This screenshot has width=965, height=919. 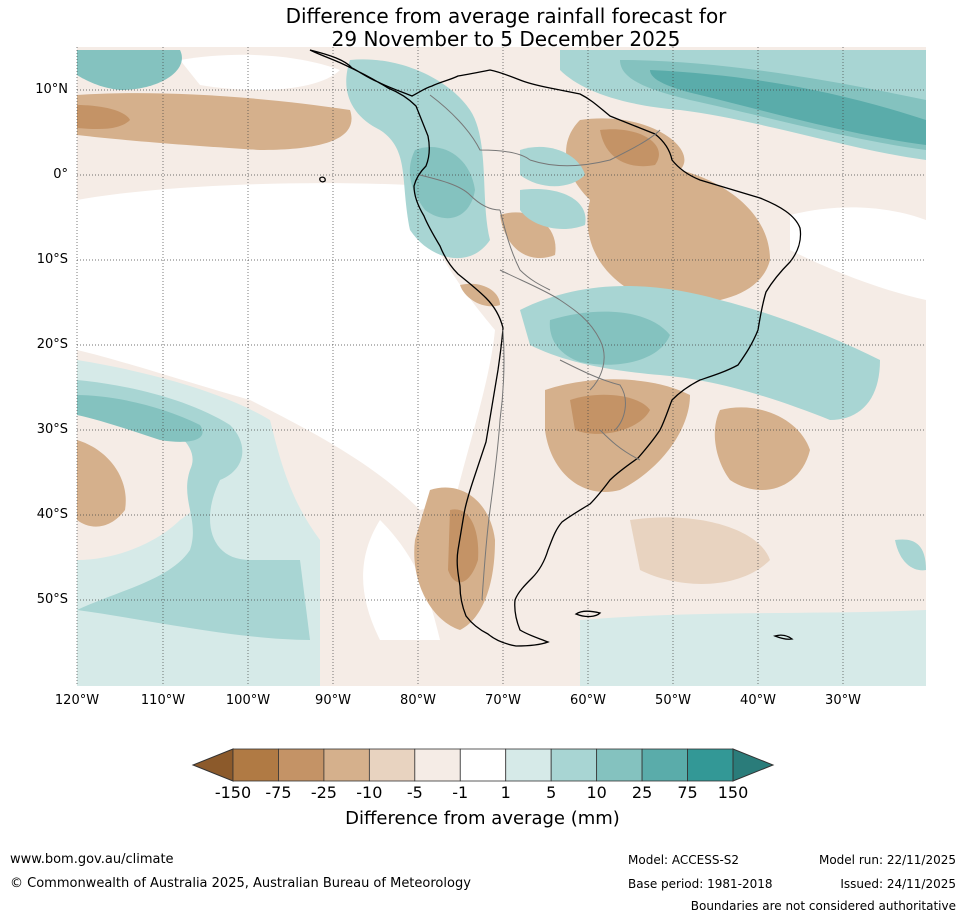 I want to click on galapagos, so click(x=322, y=179).